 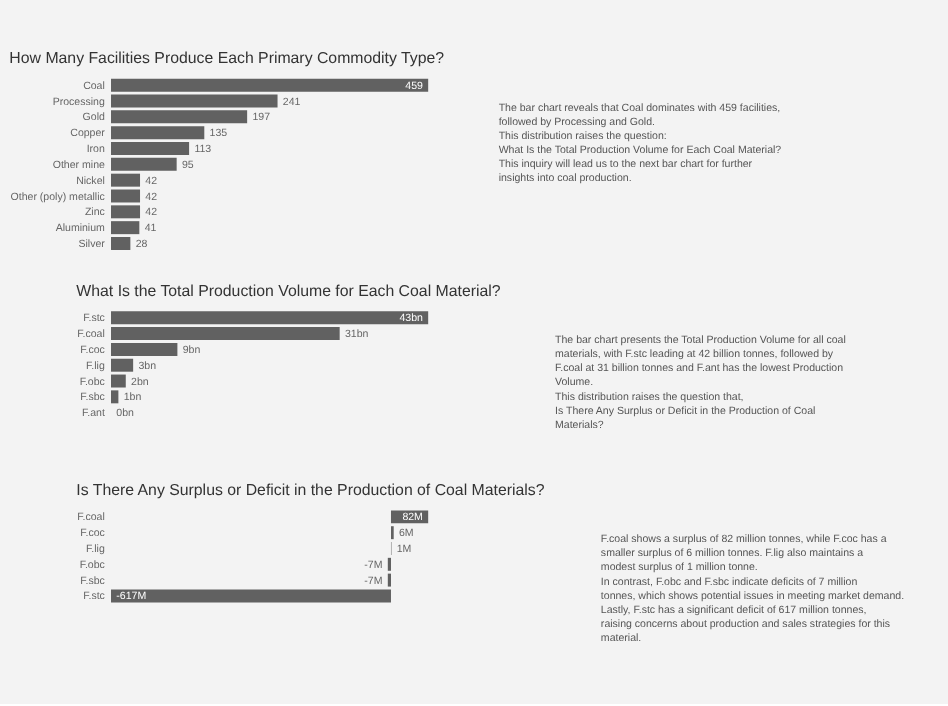 I want to click on chart-title: Is There Any Surplus or Deficit in the Production of Coal Materials?, so click(x=311, y=489).